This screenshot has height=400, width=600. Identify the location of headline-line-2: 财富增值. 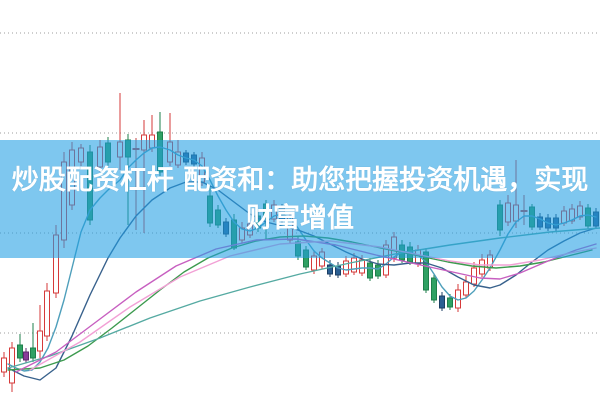
(300, 218).